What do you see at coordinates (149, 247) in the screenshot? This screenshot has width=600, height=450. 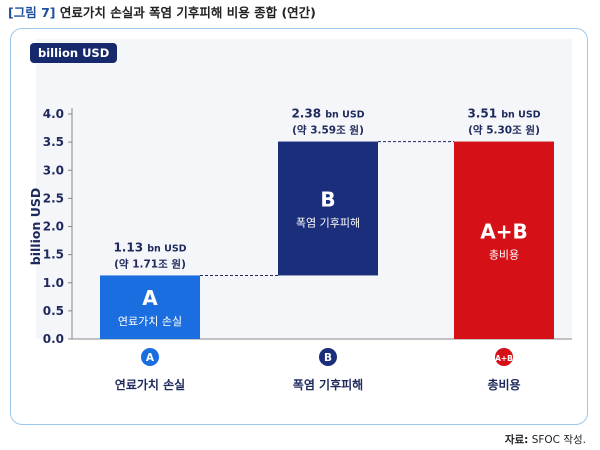 I see `bar-value-label: 1.13 bn USD` at bounding box center [149, 247].